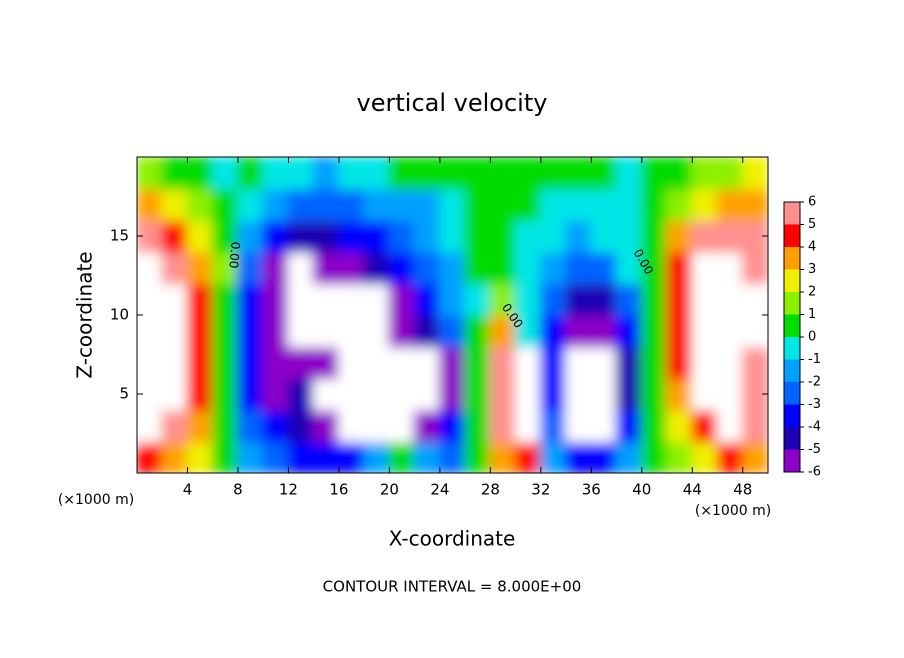  I want to click on colorbar-label: -2, so click(814, 382).